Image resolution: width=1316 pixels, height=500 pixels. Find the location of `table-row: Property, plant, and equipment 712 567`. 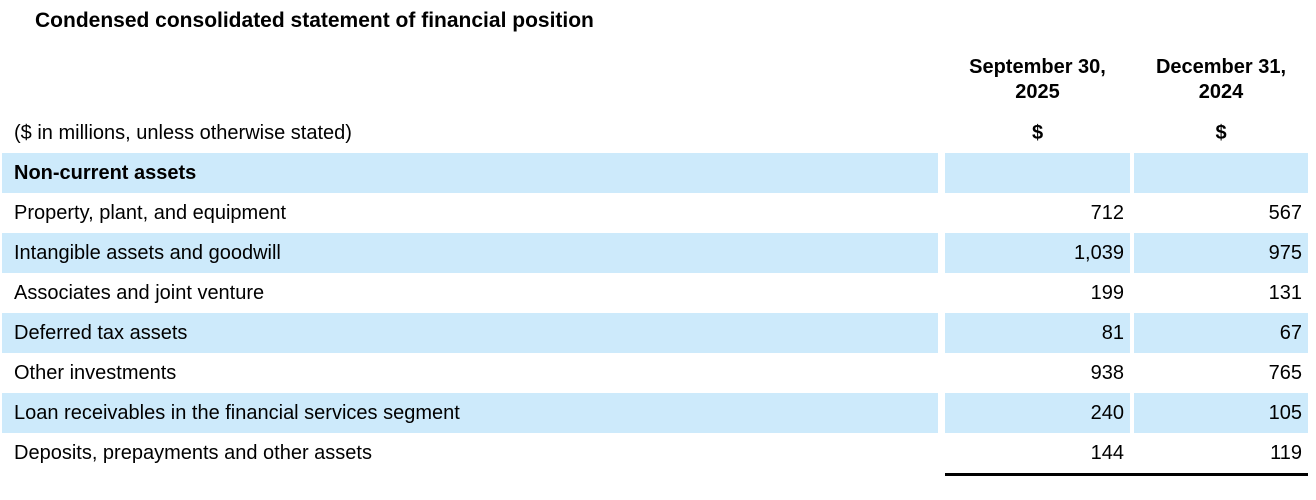

table-row: Property, plant, and equipment 712 567 is located at coordinates (658, 213).